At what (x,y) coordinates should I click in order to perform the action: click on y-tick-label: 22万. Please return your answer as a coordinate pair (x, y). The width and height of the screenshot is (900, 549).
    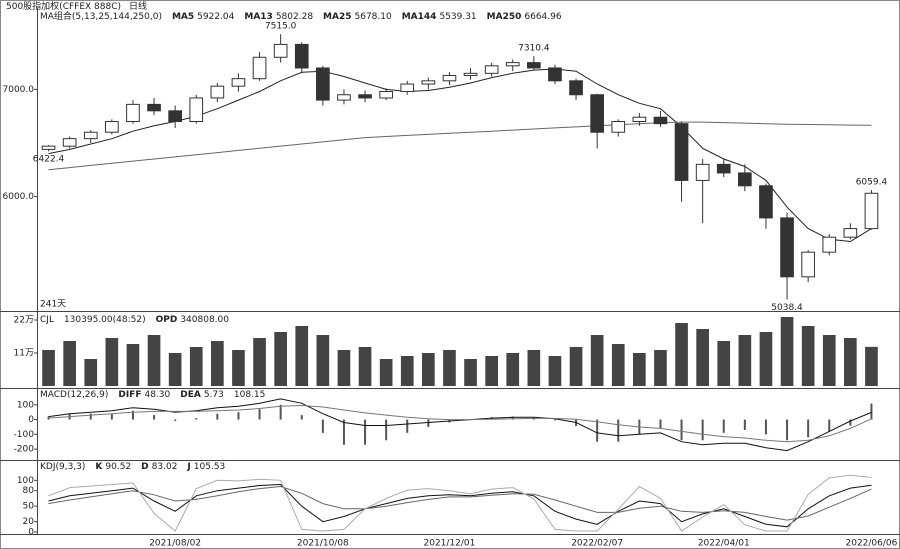
    Looking at the image, I should click on (24, 321).